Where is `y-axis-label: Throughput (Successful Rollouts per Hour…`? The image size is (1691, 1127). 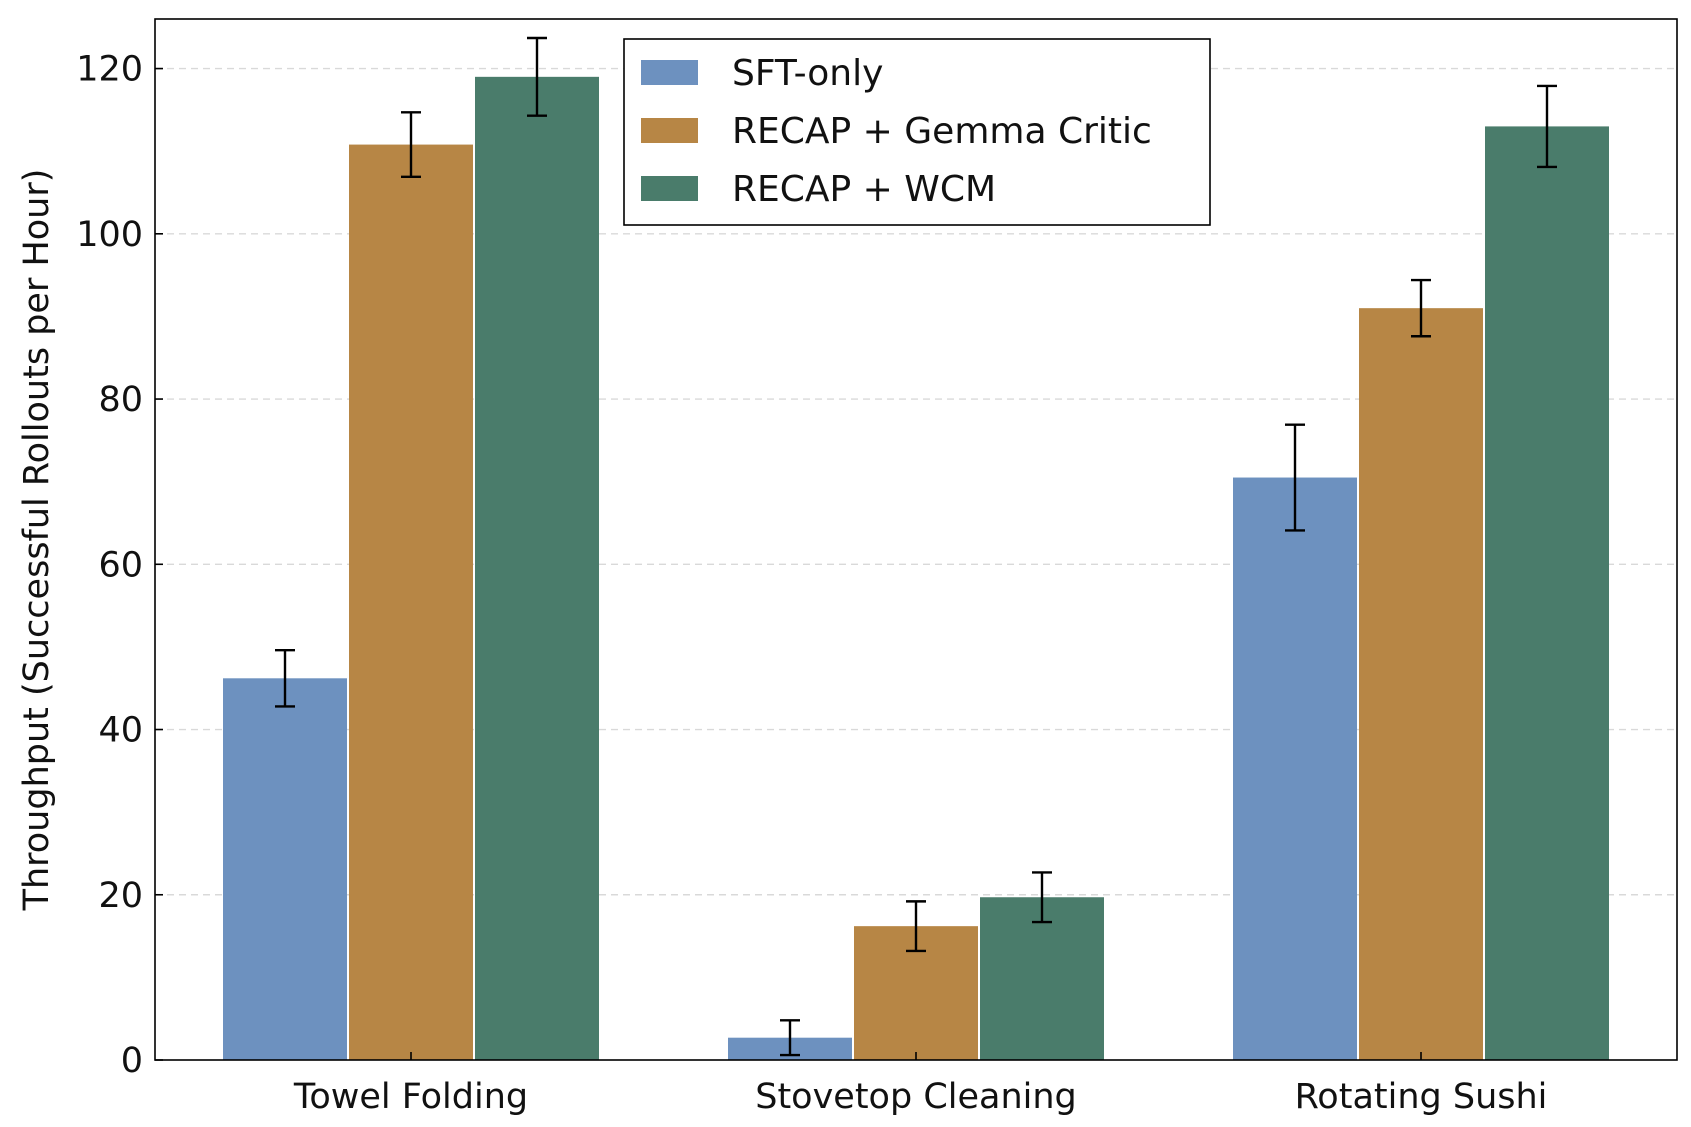 y-axis-label: Throughput (Successful Rollouts per Hour… is located at coordinates (37, 540).